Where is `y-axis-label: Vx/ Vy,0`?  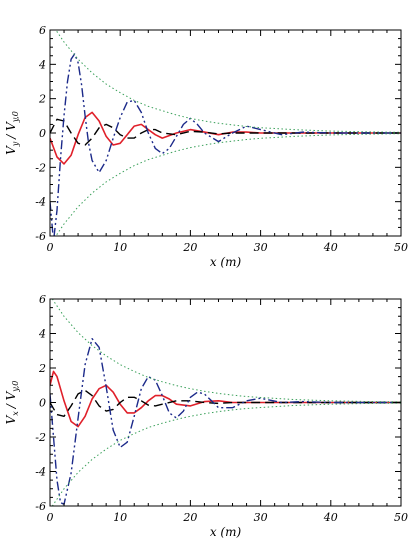
y-axis-label: Vx/ Vy,0 is located at coordinates (12, 403).